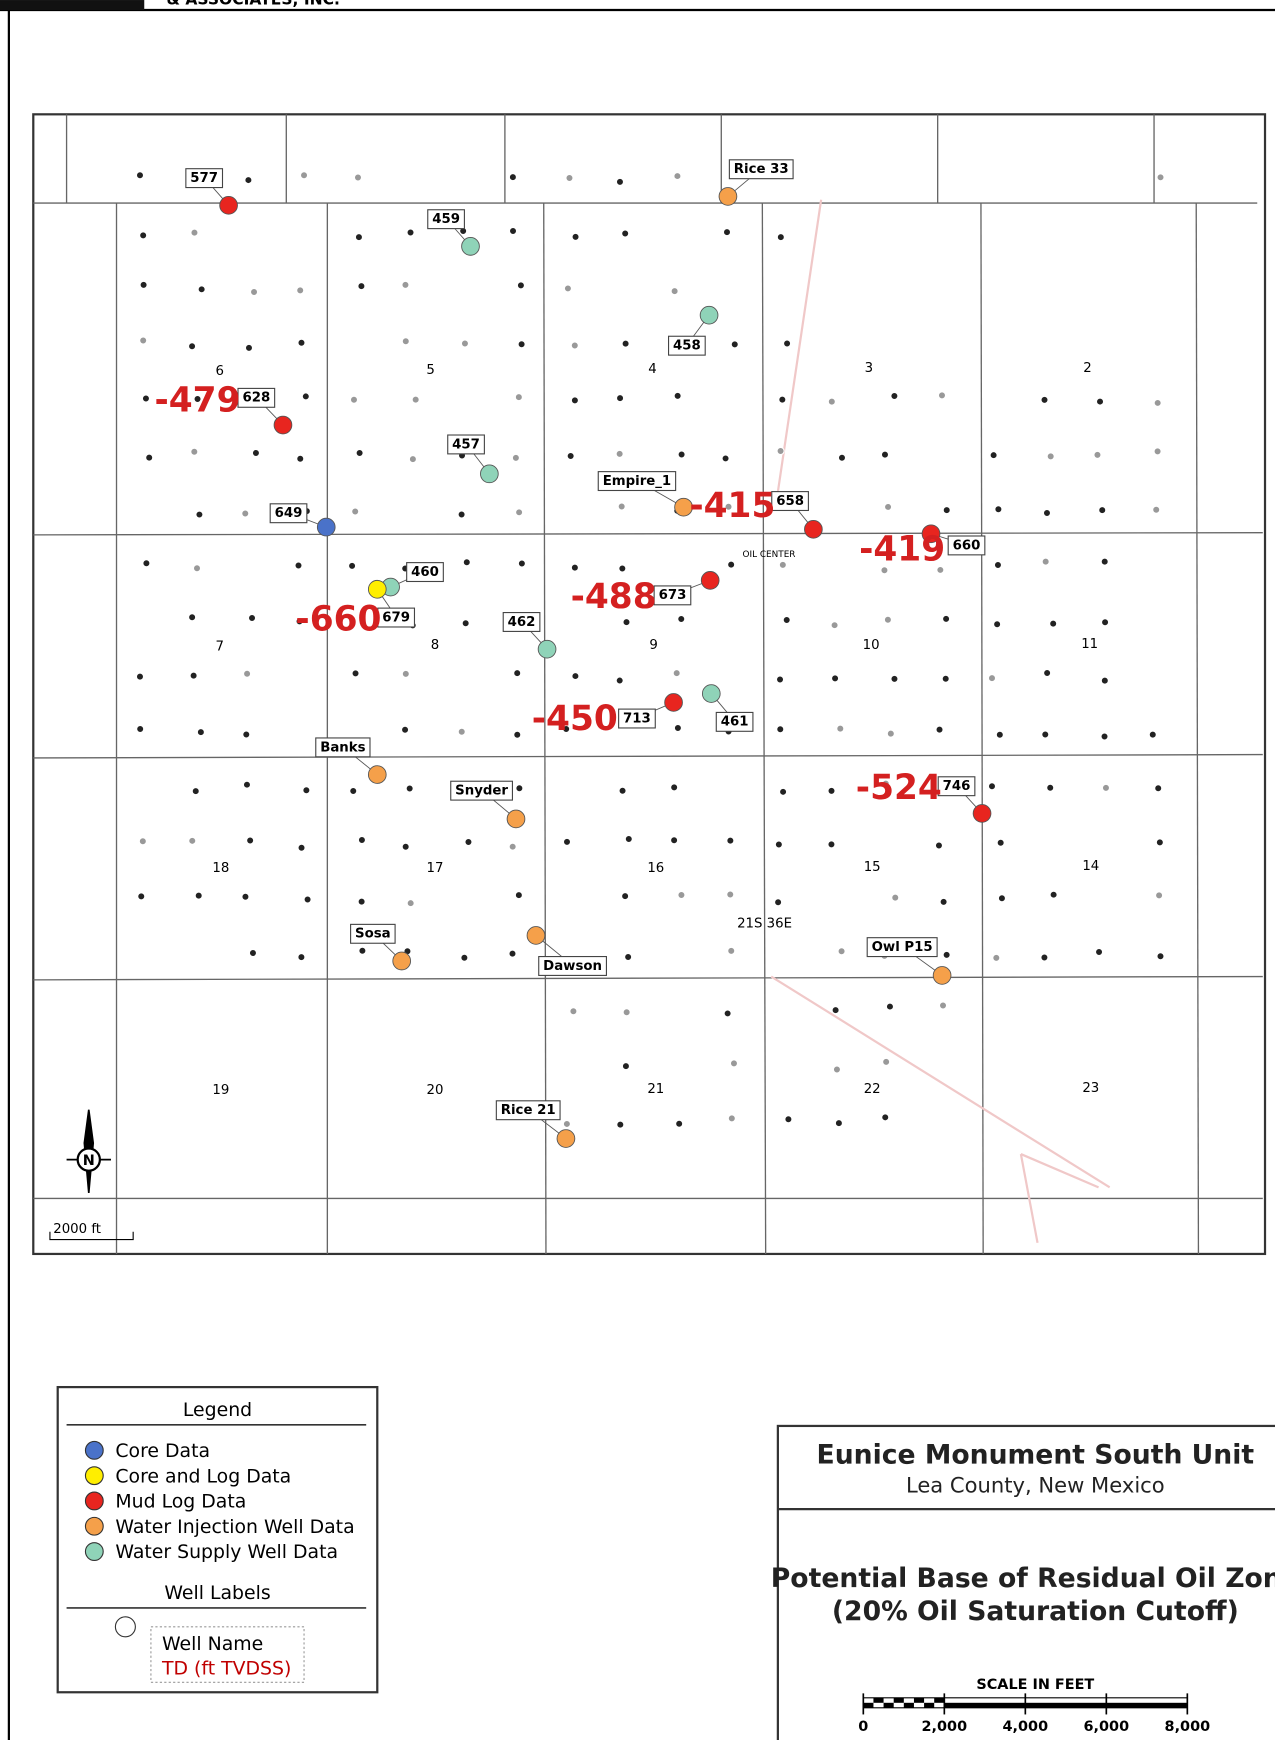 The image size is (1275, 1740). What do you see at coordinates (655, 1089) in the screenshot?
I see `section-number: 21` at bounding box center [655, 1089].